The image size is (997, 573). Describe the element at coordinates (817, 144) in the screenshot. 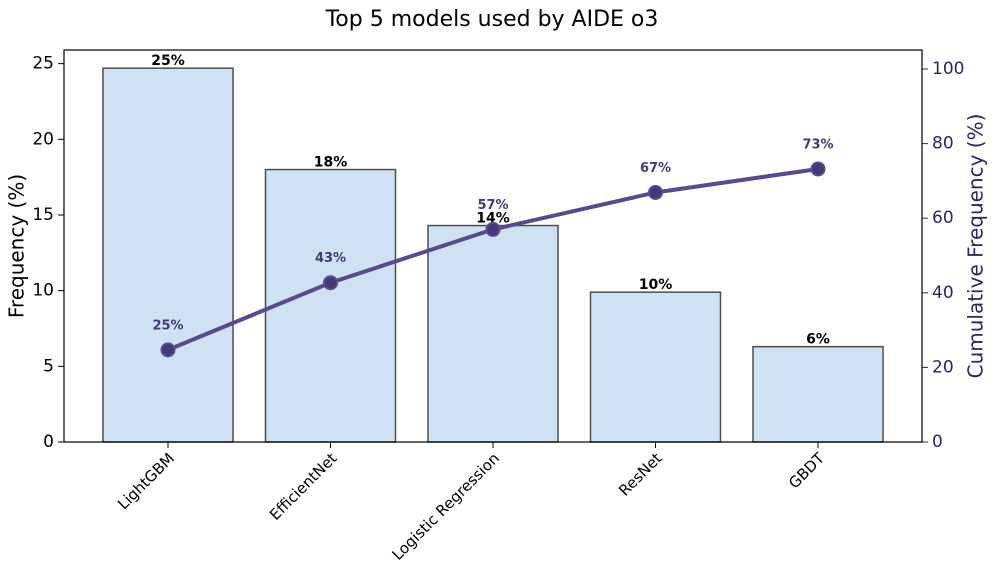

I see `line-value-label: 73%` at that location.